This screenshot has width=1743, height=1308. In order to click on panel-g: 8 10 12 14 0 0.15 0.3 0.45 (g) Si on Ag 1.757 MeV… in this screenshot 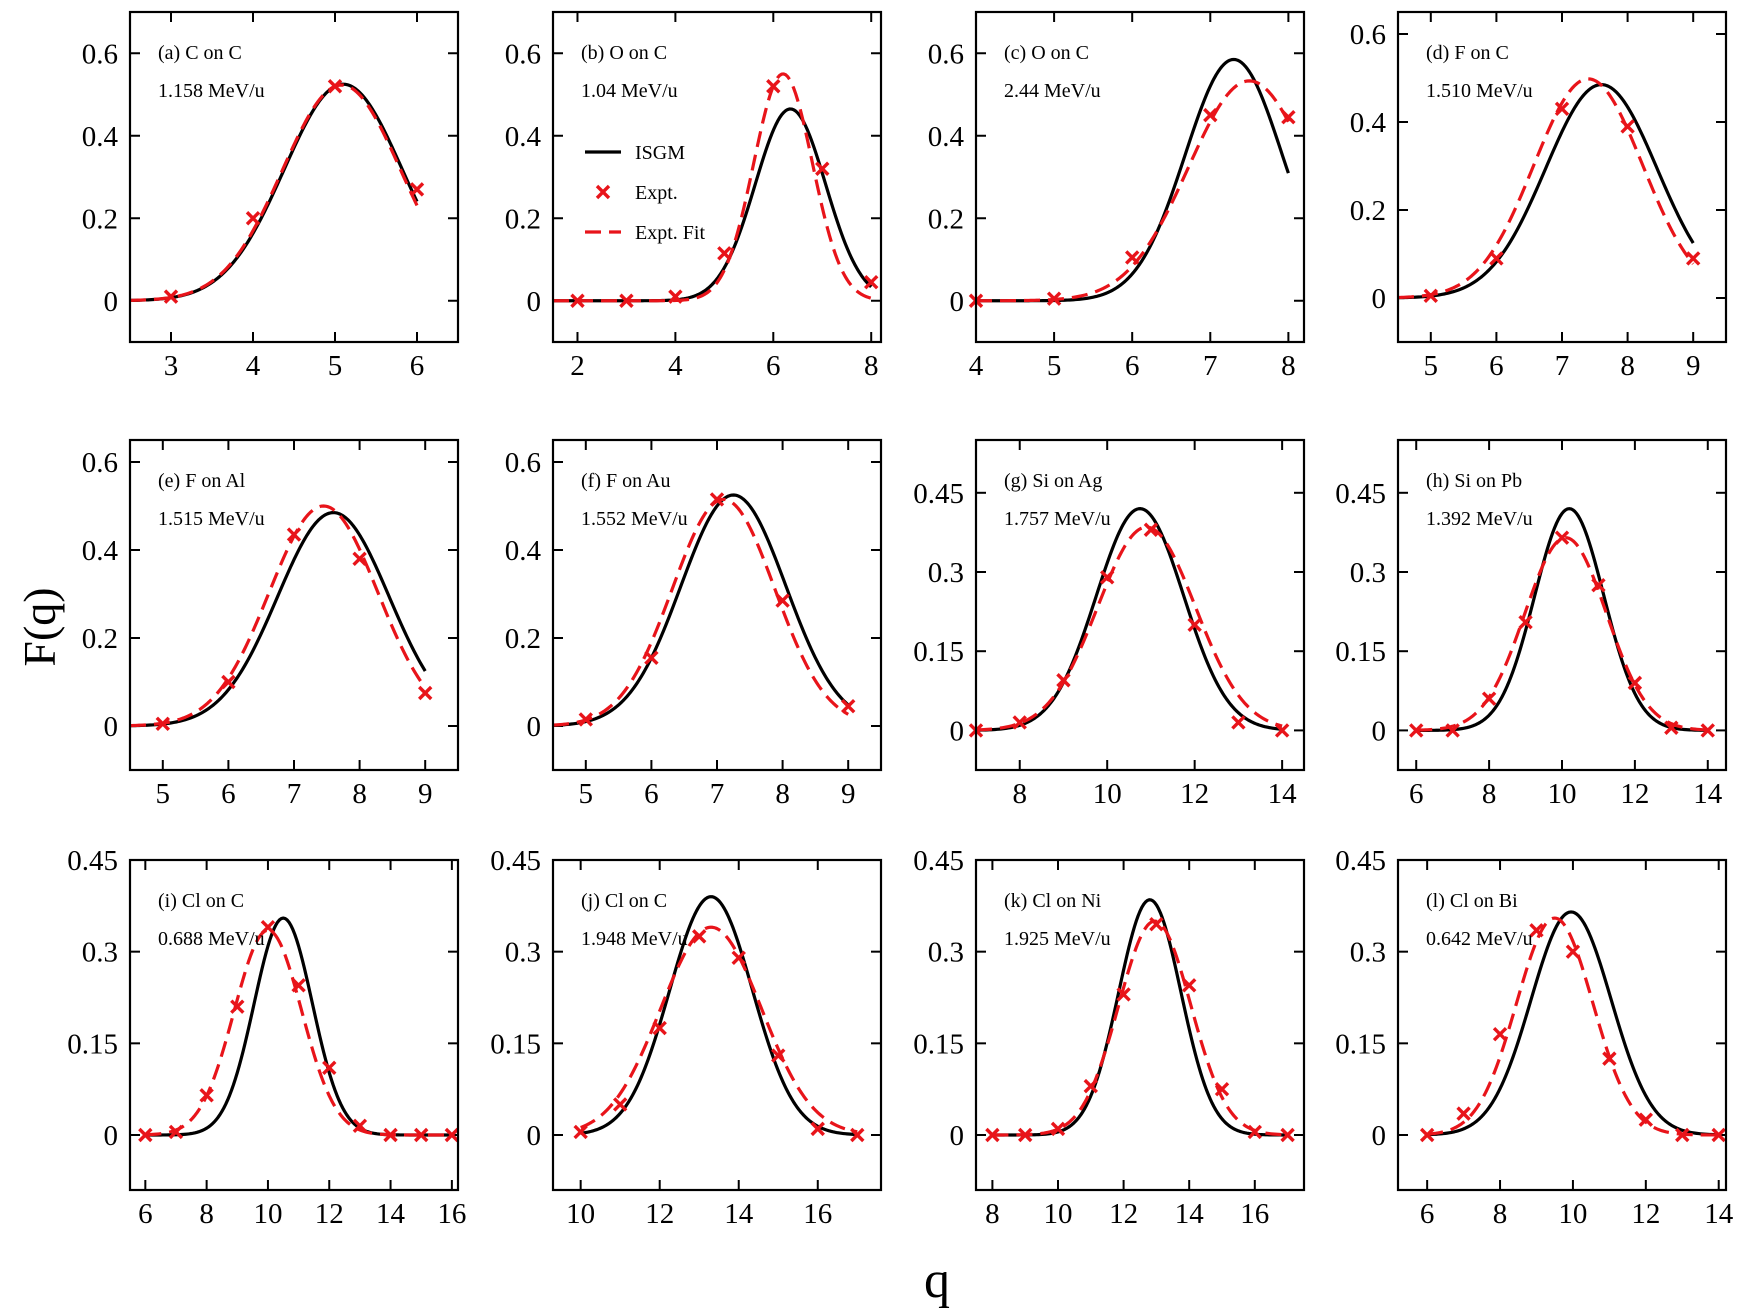, I will do `click(1109, 624)`.